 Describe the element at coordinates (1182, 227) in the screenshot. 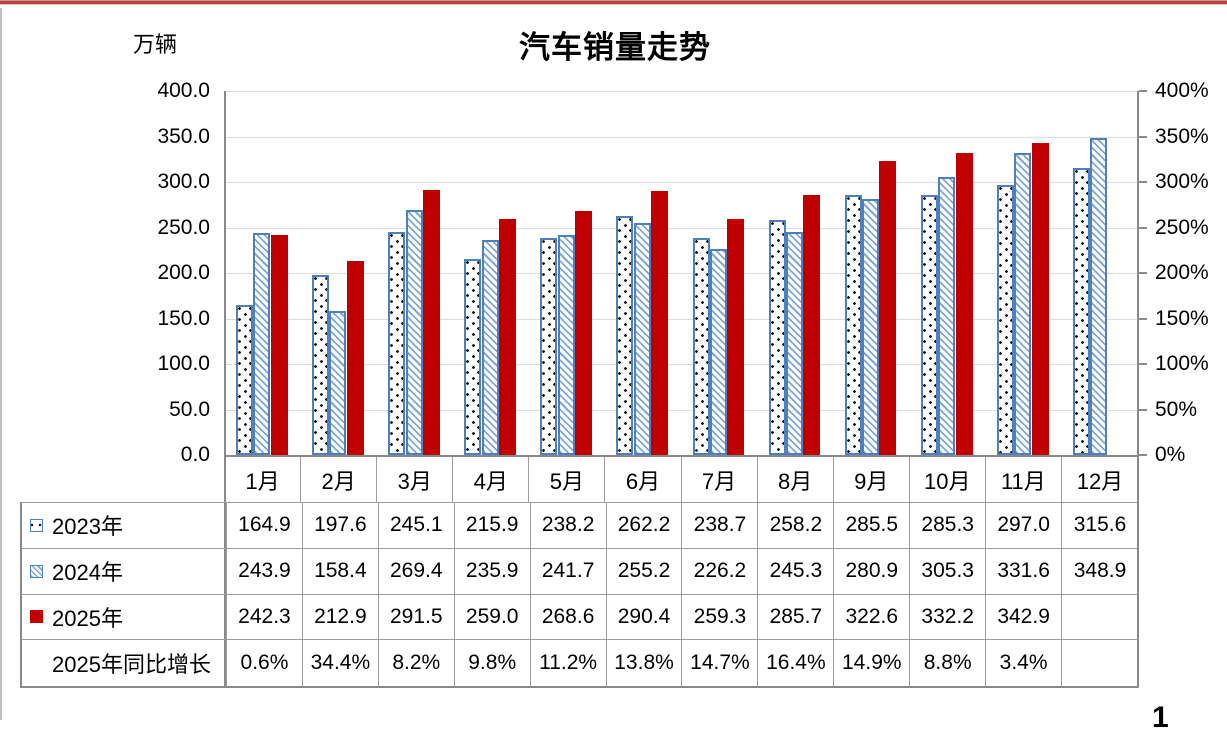

I see `right-axis-tick-label: 250%` at that location.